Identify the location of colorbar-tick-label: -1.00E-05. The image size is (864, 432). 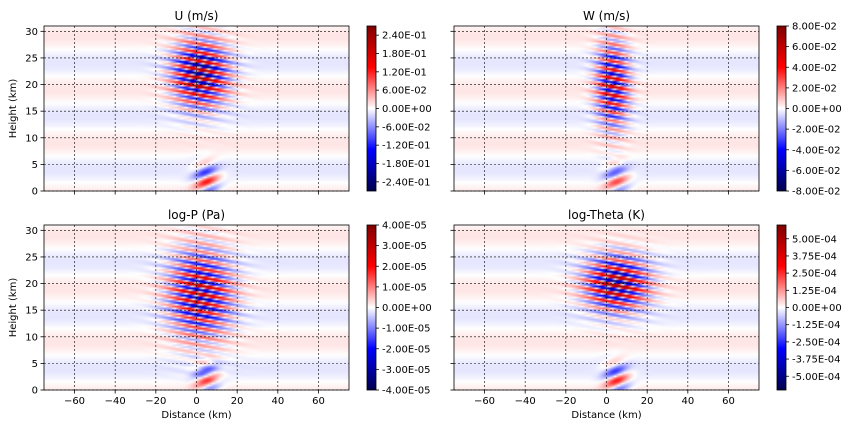
(406, 329).